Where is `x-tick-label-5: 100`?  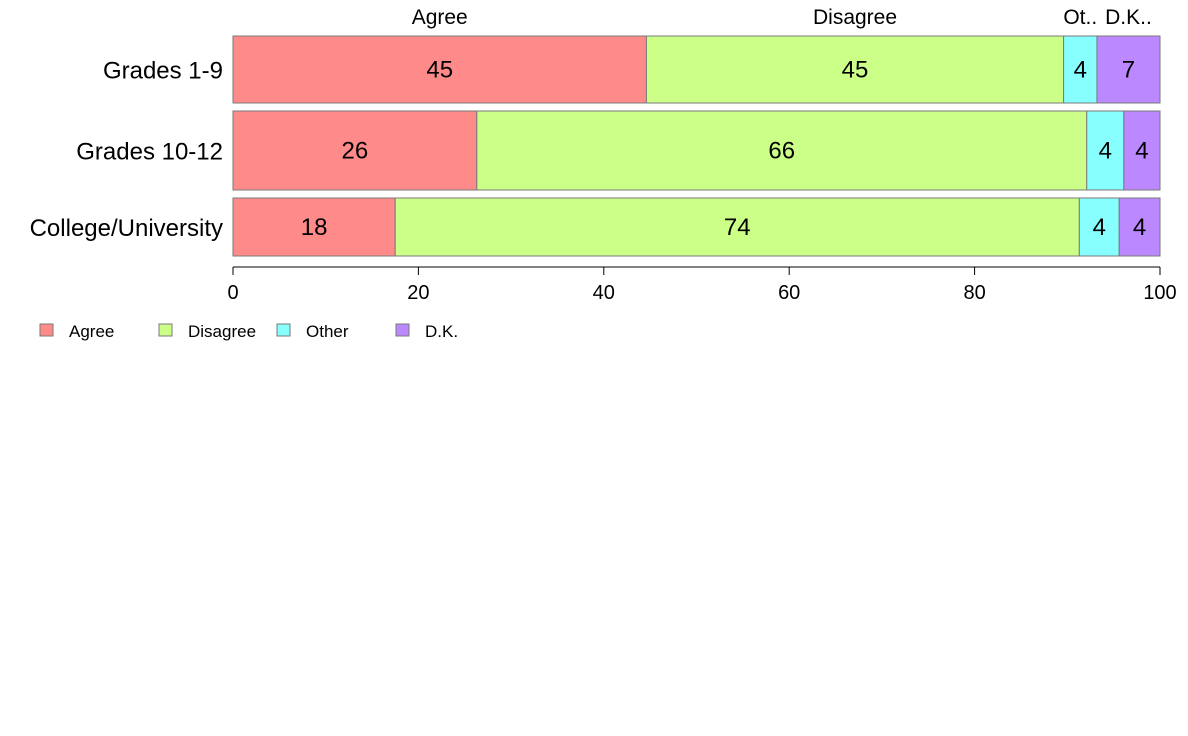
x-tick-label-5: 100 is located at coordinates (1159, 293).